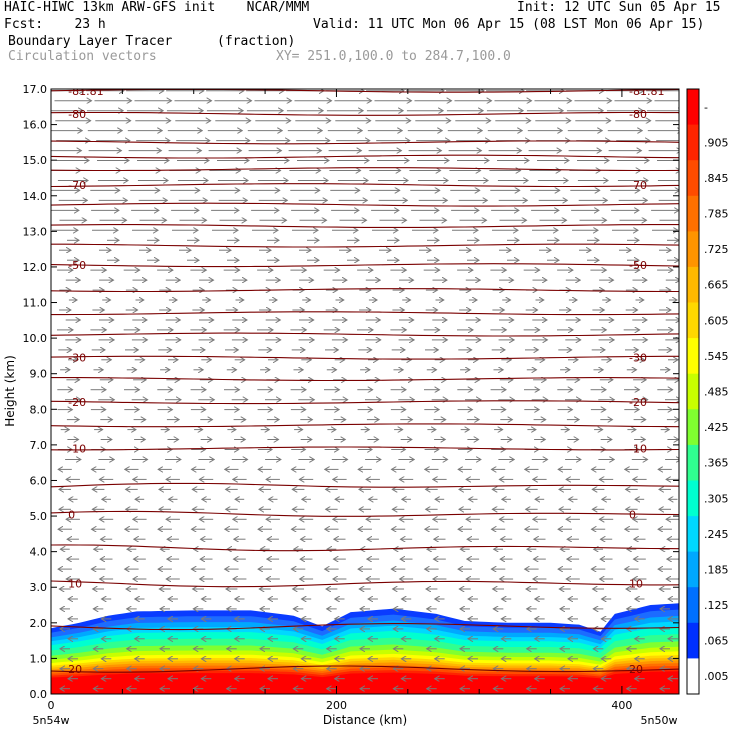 This screenshot has height=740, width=740. Describe the element at coordinates (256, 41) in the screenshot. I see `field1-units: (fraction)` at that location.